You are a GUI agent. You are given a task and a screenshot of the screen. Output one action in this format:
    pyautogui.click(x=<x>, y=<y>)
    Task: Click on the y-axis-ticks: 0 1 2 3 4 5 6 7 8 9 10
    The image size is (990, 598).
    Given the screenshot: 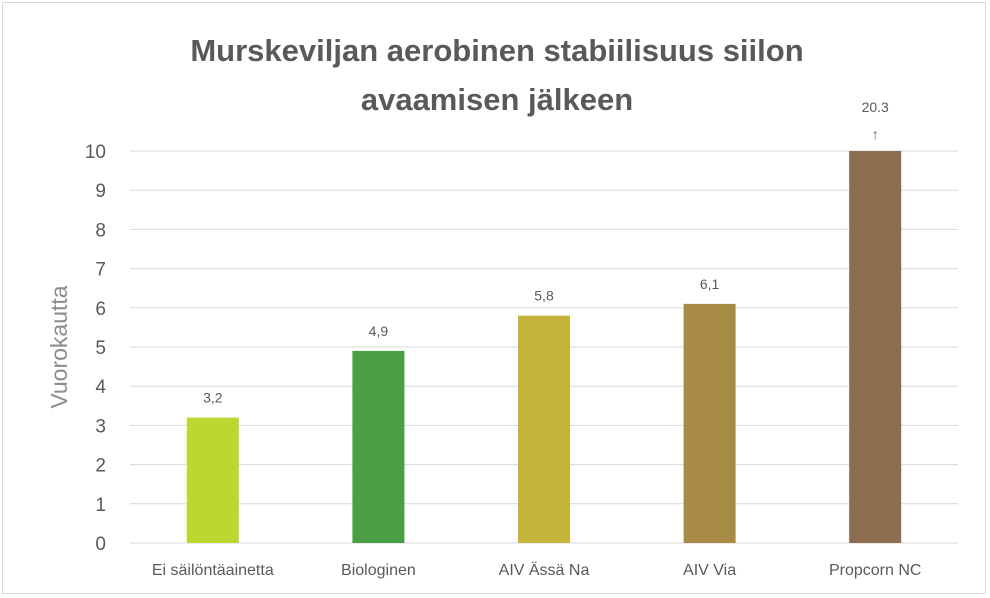 What is the action you would take?
    pyautogui.click(x=96, y=348)
    